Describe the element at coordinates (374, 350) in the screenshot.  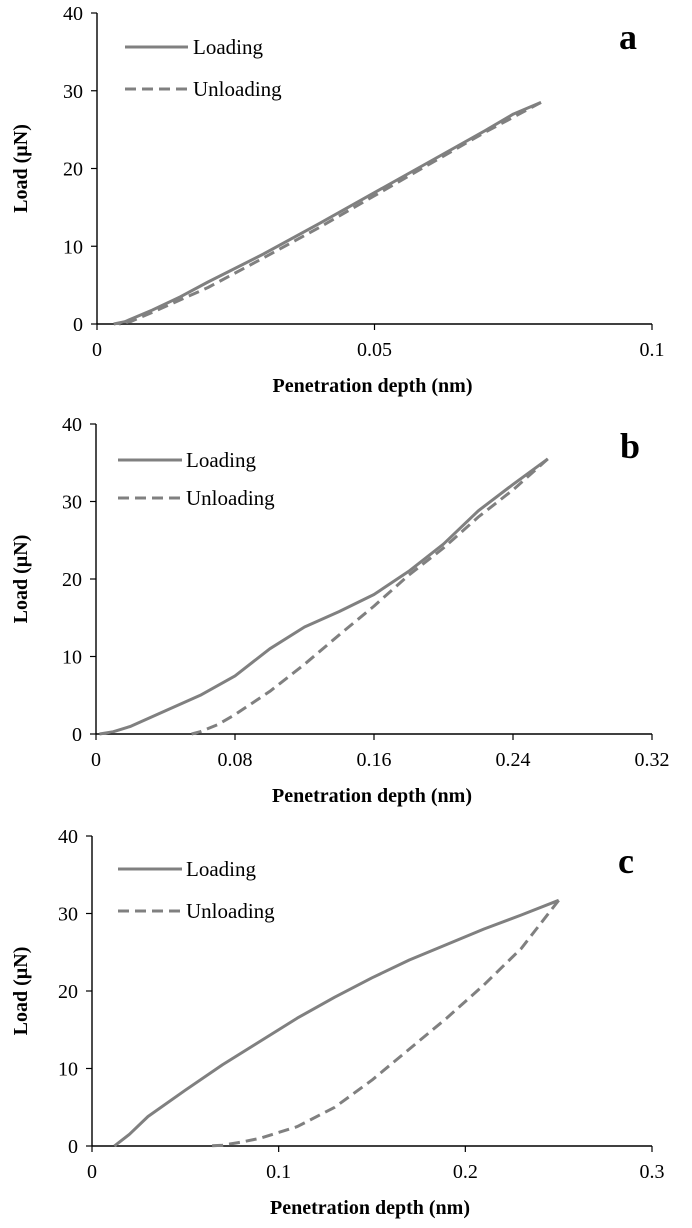
I see `x-tick-label: 0.05` at that location.